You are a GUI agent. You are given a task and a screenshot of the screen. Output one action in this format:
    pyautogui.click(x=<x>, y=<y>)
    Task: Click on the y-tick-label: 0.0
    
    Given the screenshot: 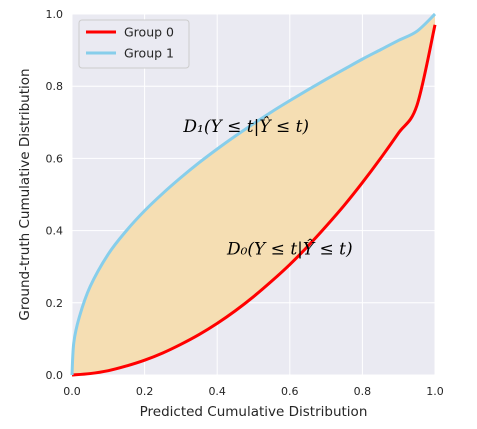 What is the action you would take?
    pyautogui.click(x=55, y=375)
    